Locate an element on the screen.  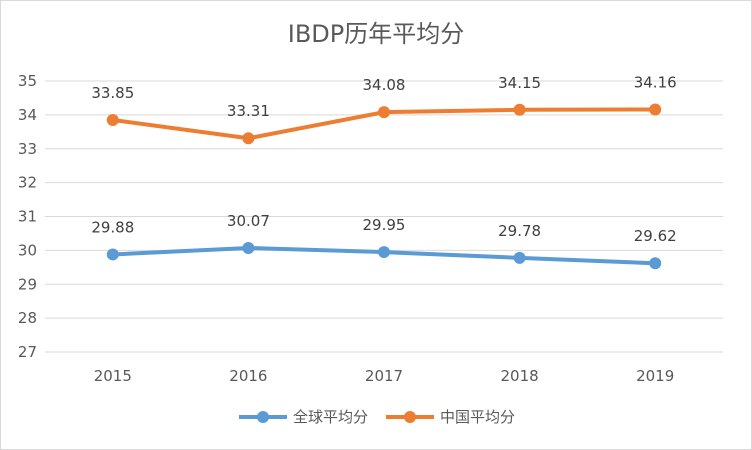
x-tick-label: 2015 is located at coordinates (113, 376).